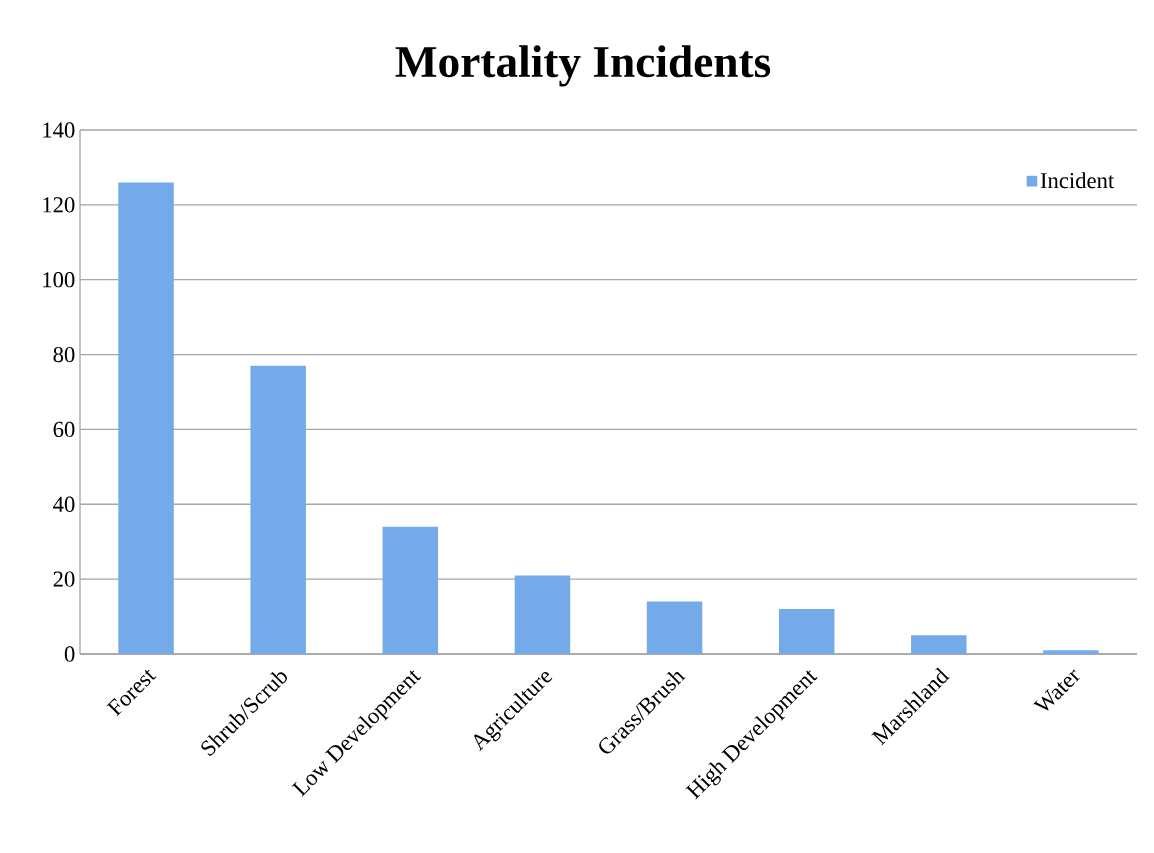  I want to click on y-tick-label: 0, so click(69, 654).